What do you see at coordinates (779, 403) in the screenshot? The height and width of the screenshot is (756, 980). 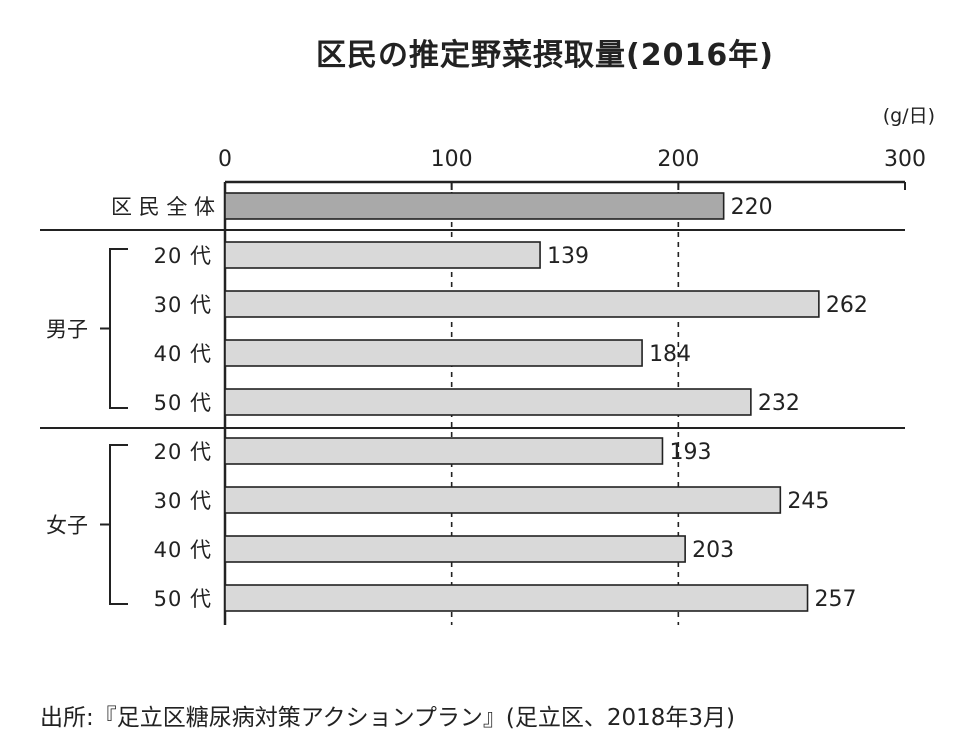 I see `value-label: 232` at bounding box center [779, 403].